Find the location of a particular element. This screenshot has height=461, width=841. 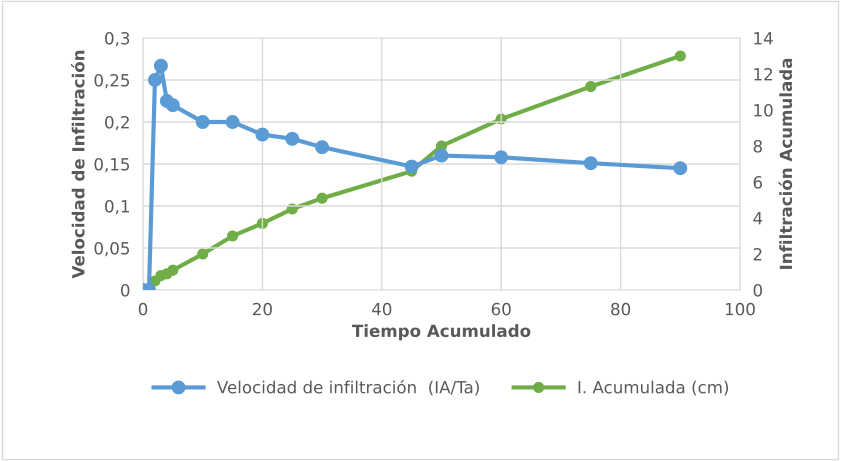

x-axis-title: Tiempo Acumulado is located at coordinates (441, 332).